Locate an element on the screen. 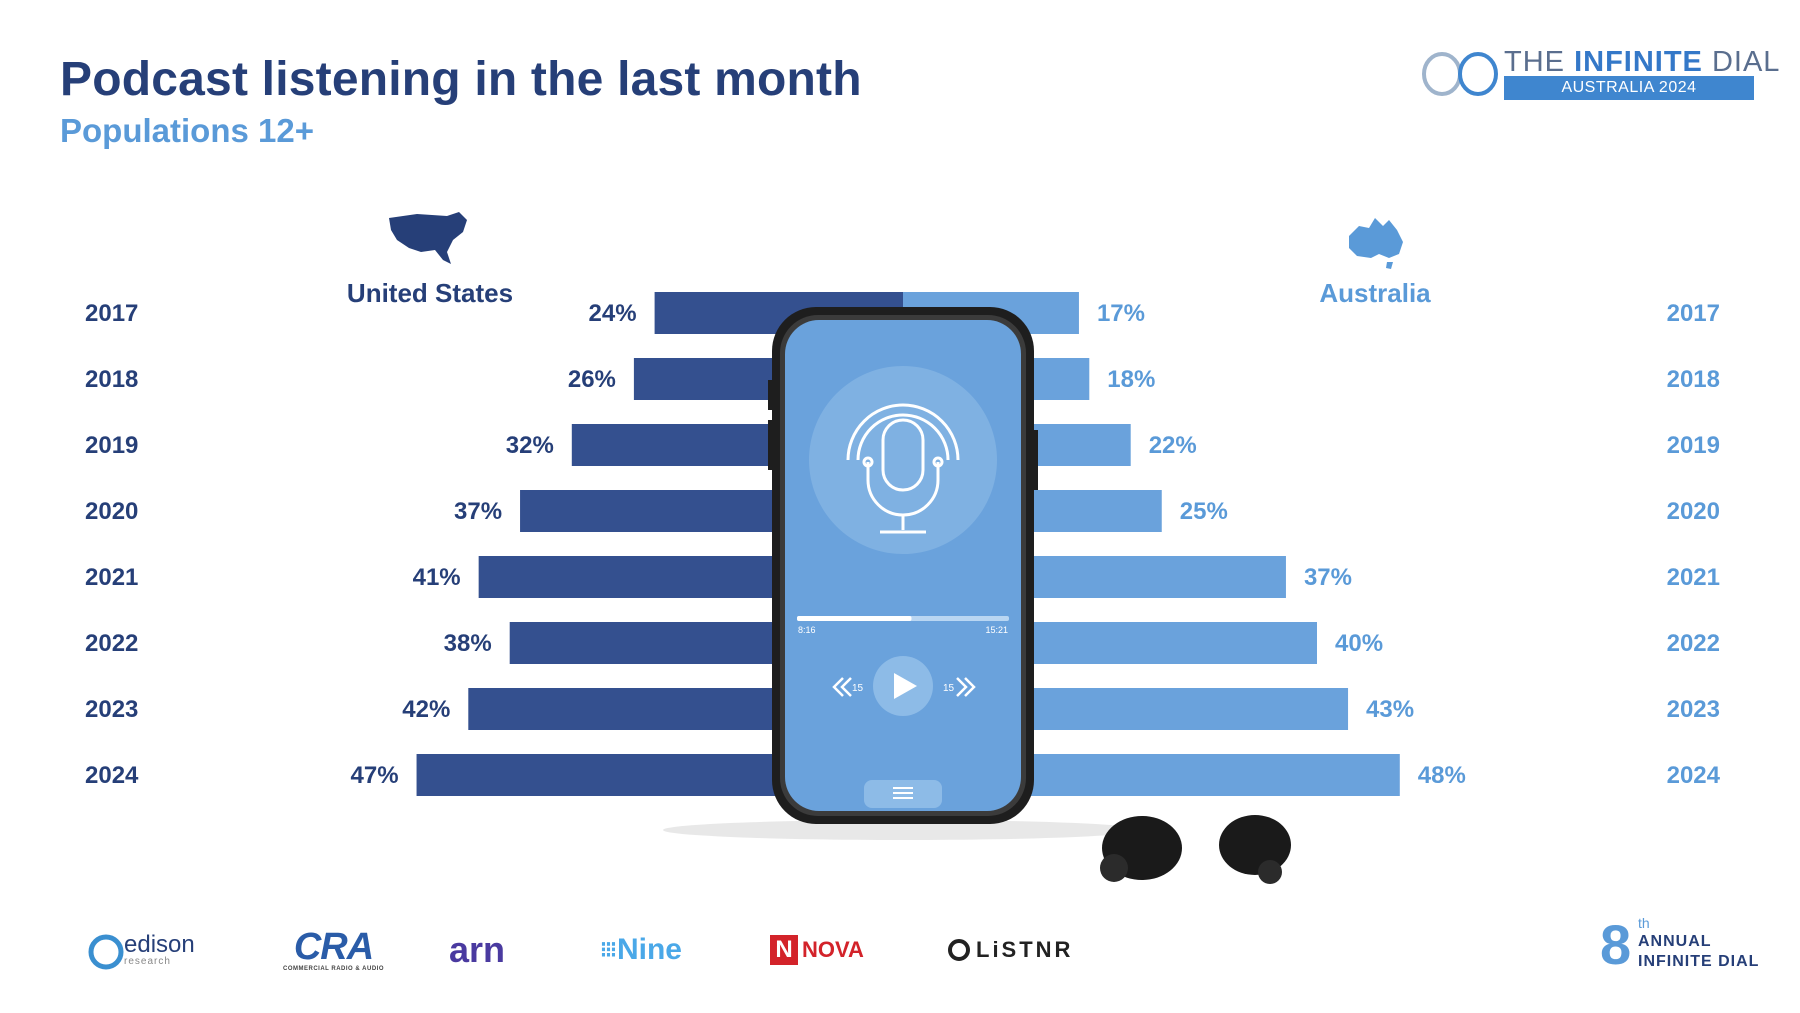 This screenshot has width=1800, height=1013. year-label-right-2021: 2021 is located at coordinates (1693, 577).